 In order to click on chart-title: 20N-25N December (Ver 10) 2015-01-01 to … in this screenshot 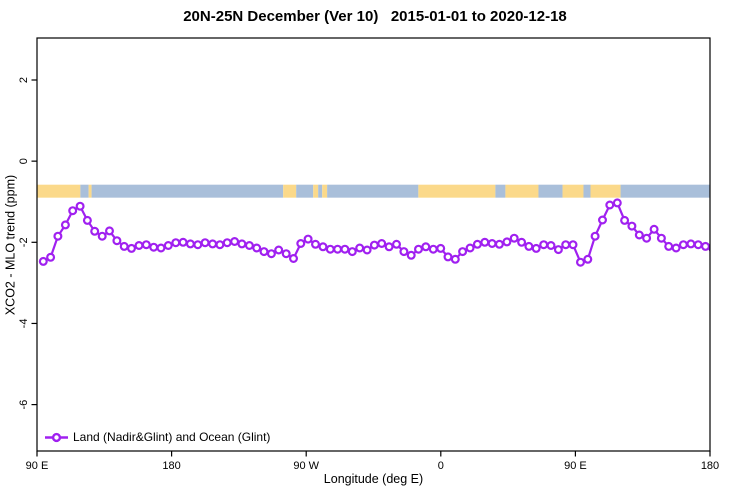, I will do `click(375, 16)`.